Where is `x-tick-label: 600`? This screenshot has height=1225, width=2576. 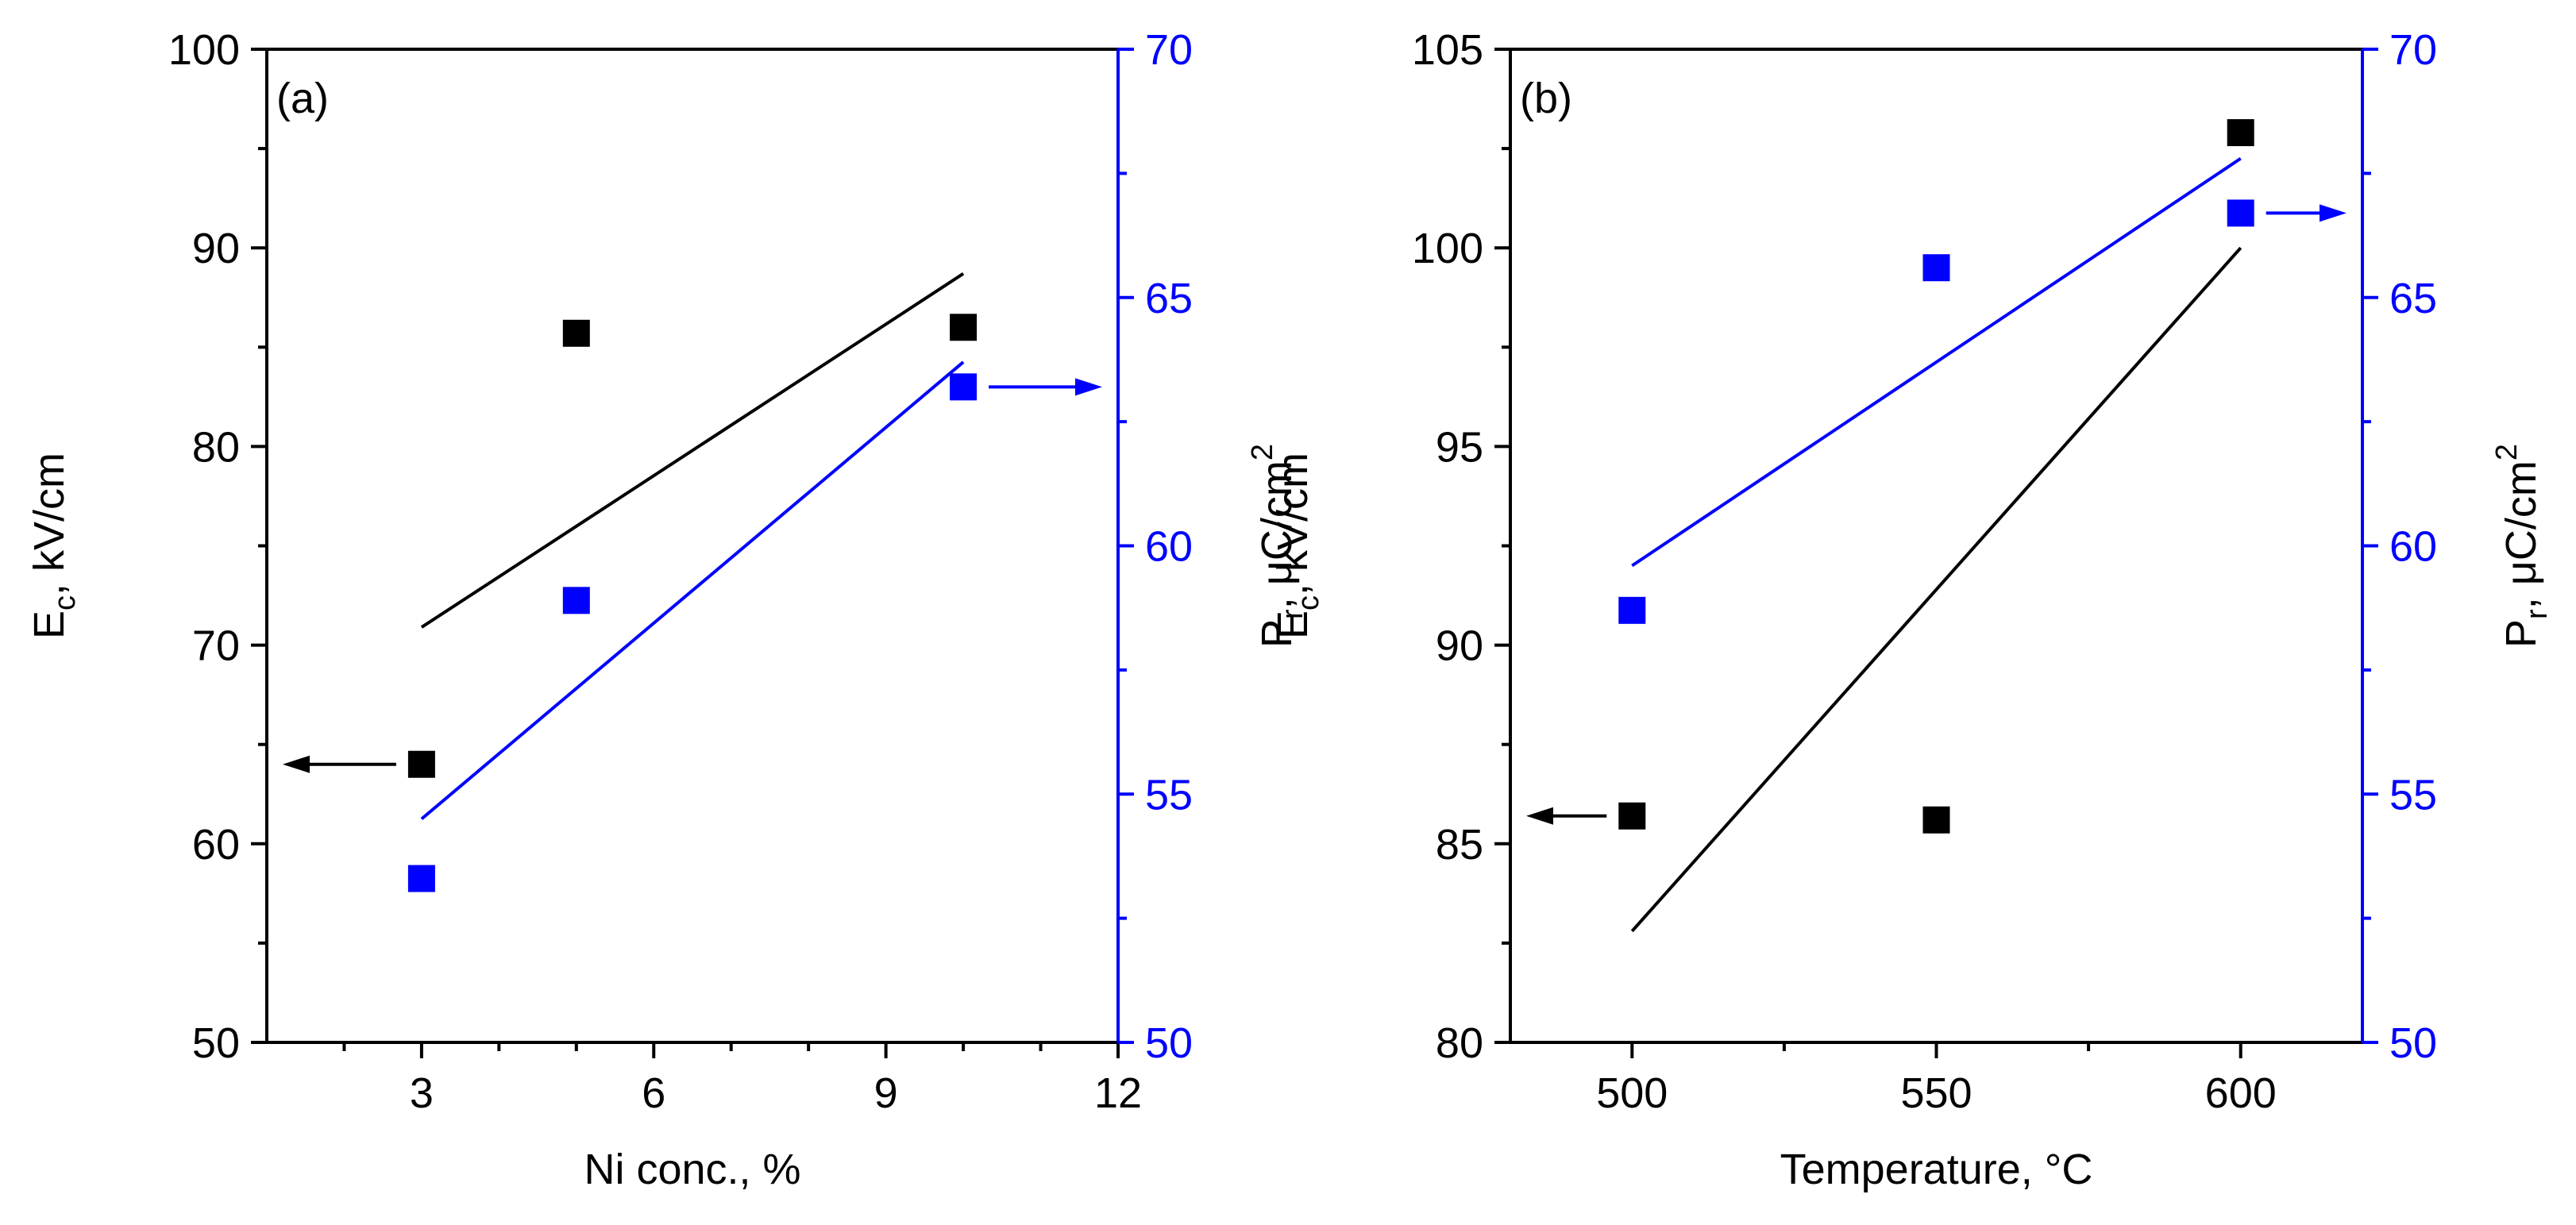
x-tick-label: 600 is located at coordinates (2241, 1093).